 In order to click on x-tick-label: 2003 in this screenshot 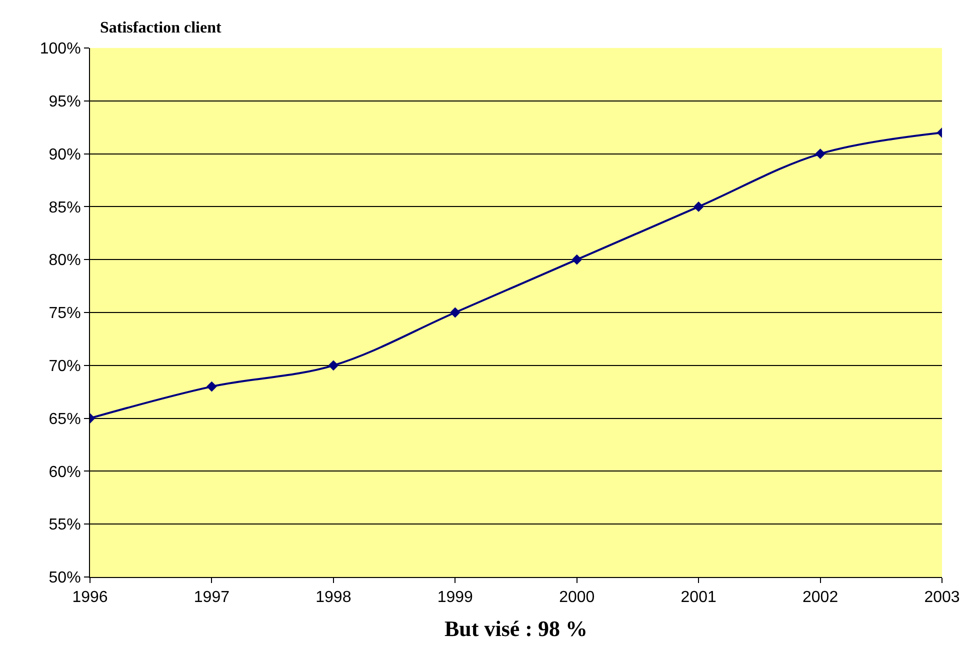, I will do `click(942, 597)`.